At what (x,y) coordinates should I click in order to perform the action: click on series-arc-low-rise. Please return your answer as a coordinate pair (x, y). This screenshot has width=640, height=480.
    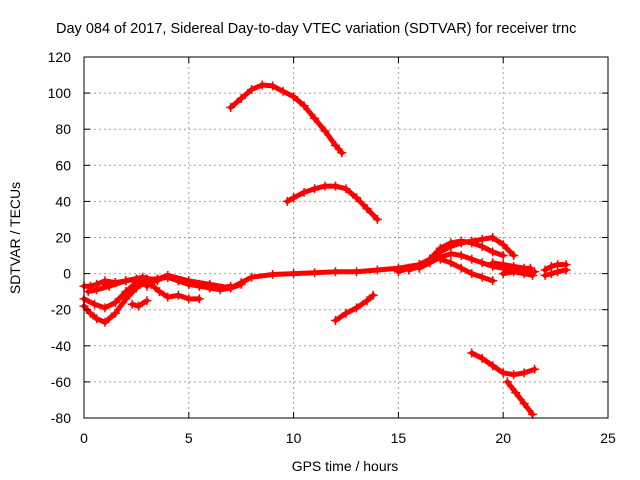
    Looking at the image, I should click on (354, 307).